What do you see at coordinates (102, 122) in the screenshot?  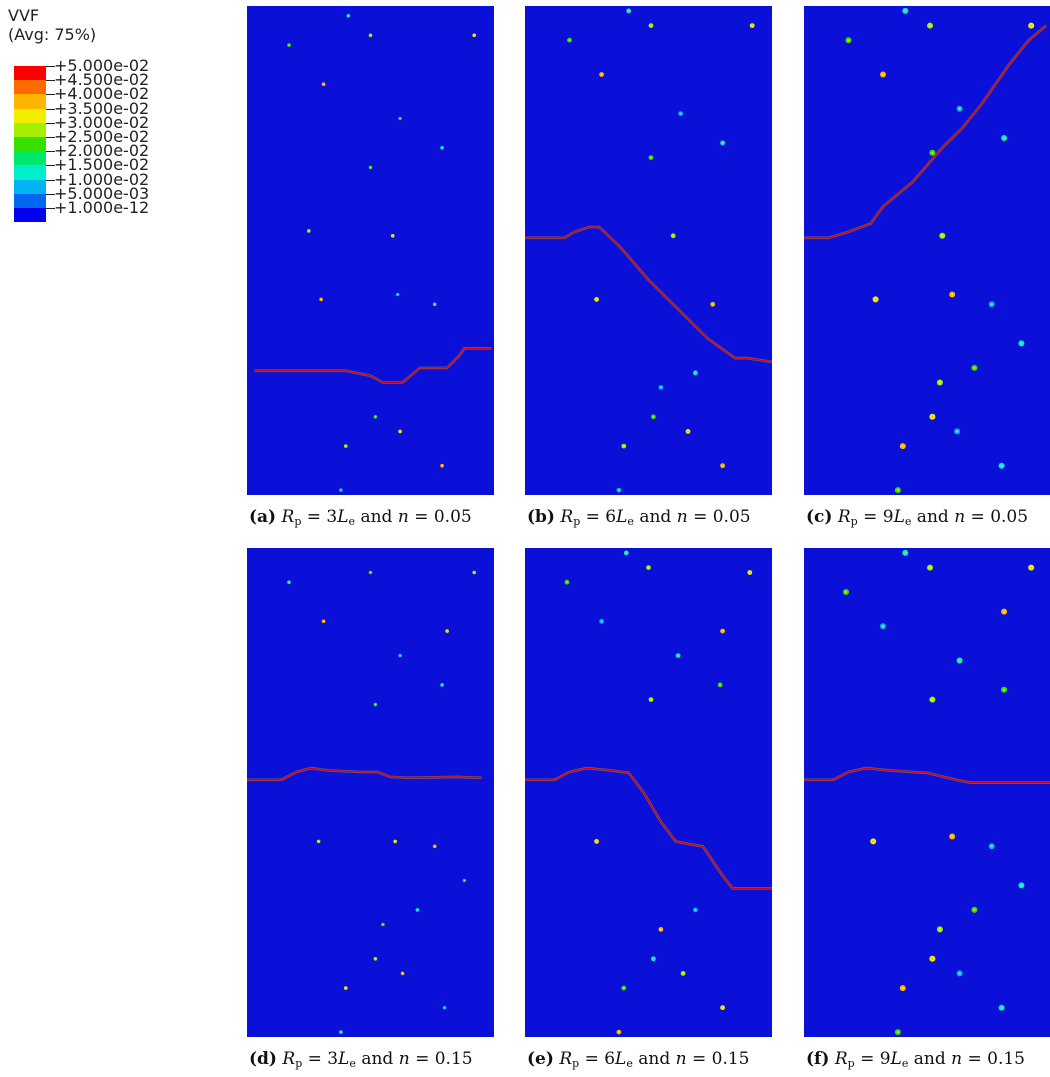 I see `legend-level: +3.000e-02` at bounding box center [102, 122].